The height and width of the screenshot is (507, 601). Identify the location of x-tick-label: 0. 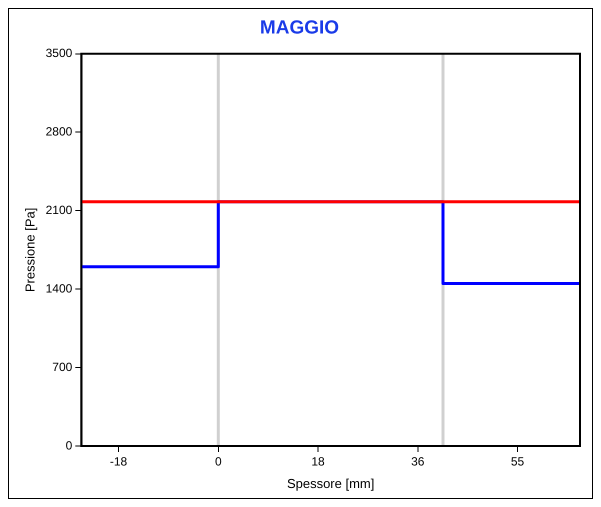
(218, 461).